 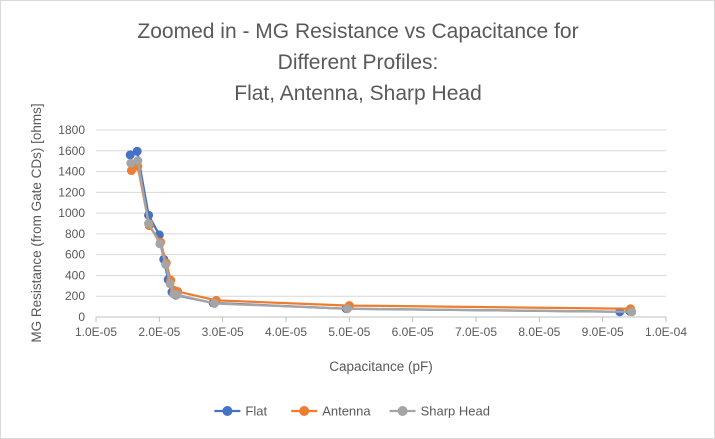 I want to click on x-tick-label: 7.0E-05, so click(x=476, y=332).